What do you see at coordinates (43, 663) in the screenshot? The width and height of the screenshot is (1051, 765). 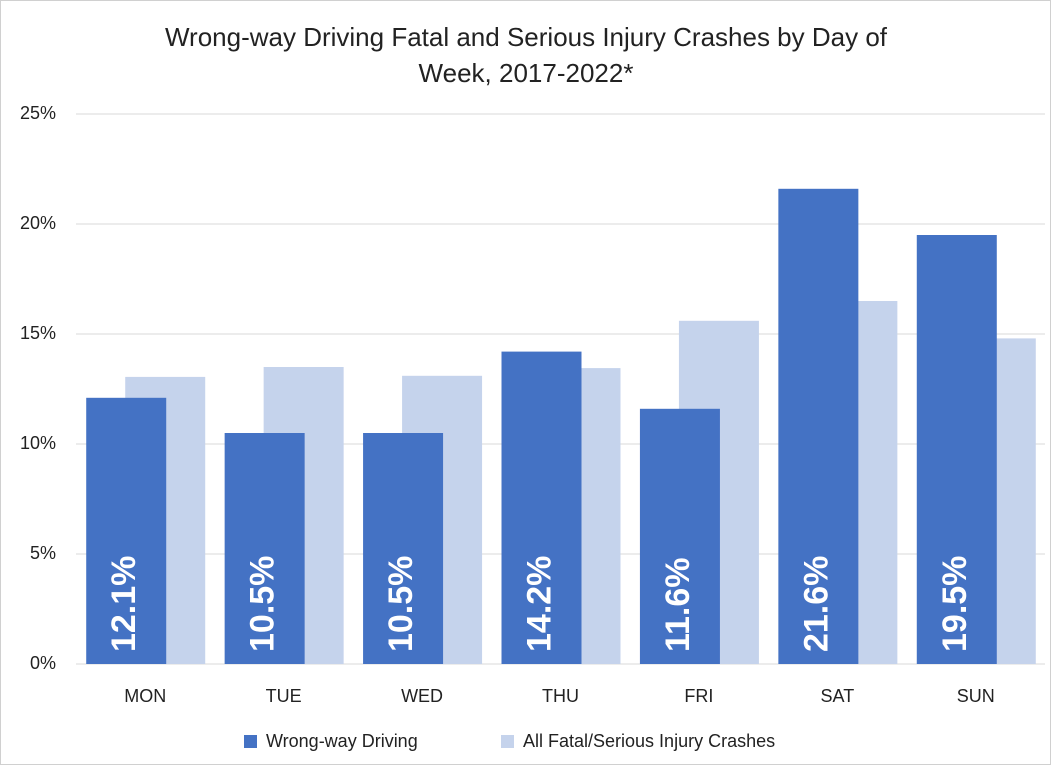 I see `y-tick-label: 0%` at bounding box center [43, 663].